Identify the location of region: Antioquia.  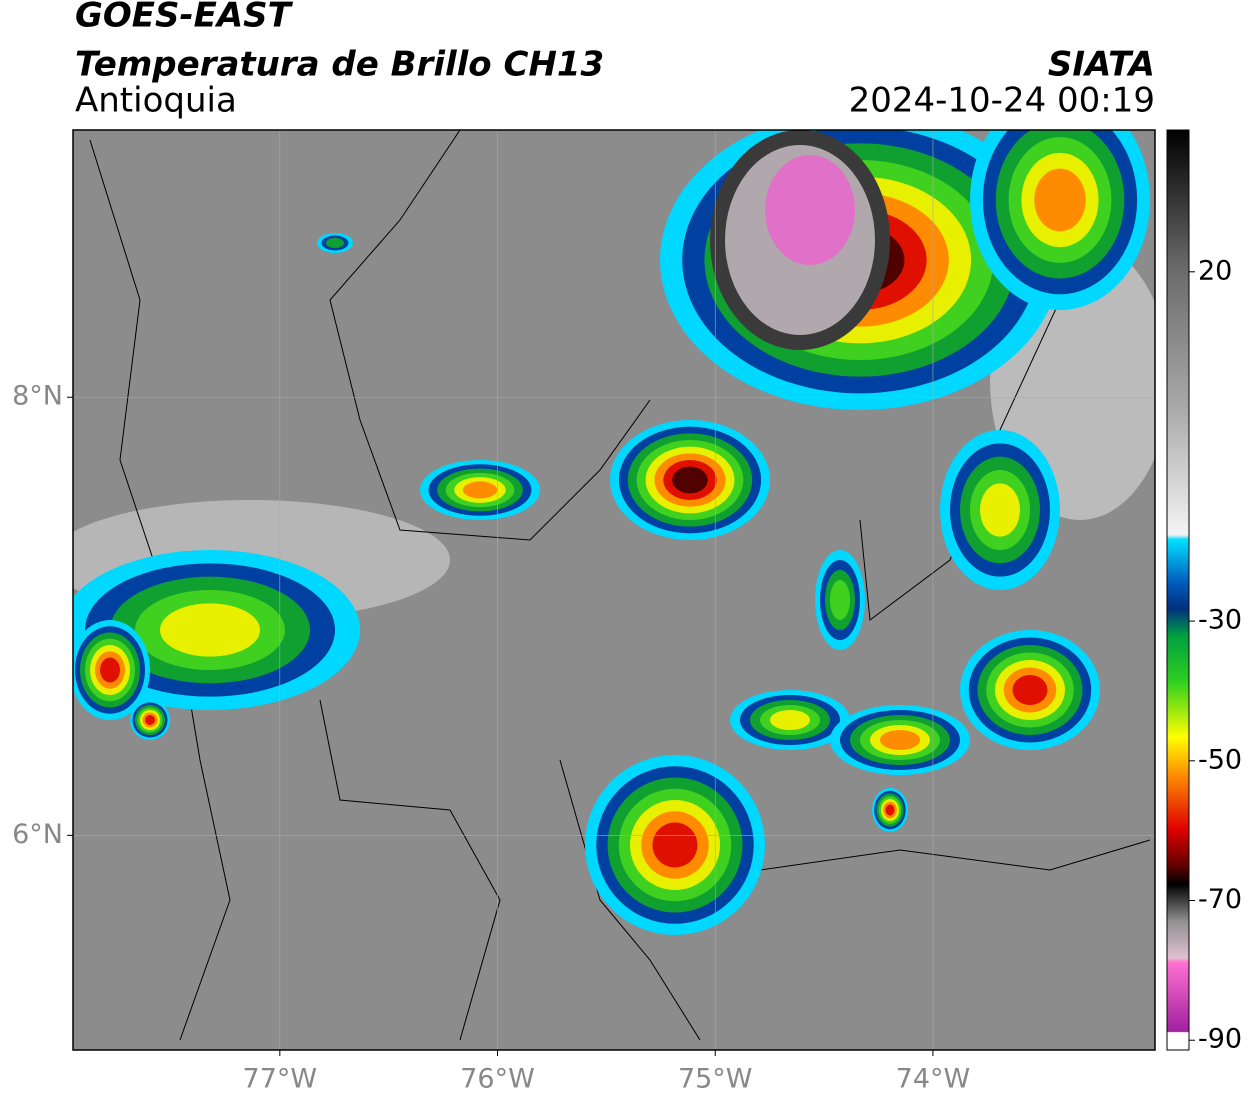
(156, 101).